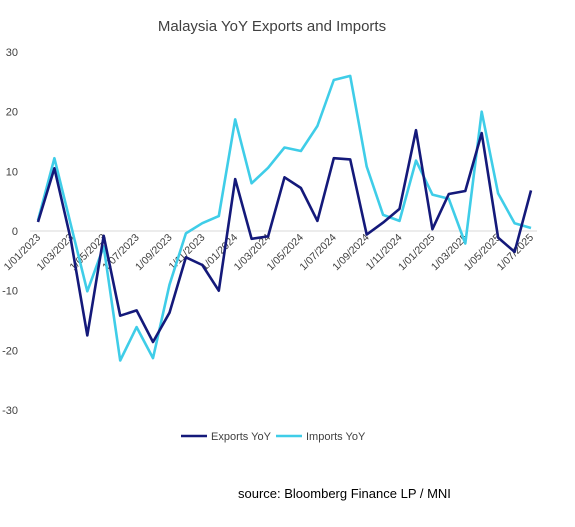 The width and height of the screenshot is (575, 527). I want to click on y-axis-ticks: 30 20 10 0 -10 -20 -30, so click(10, 232).